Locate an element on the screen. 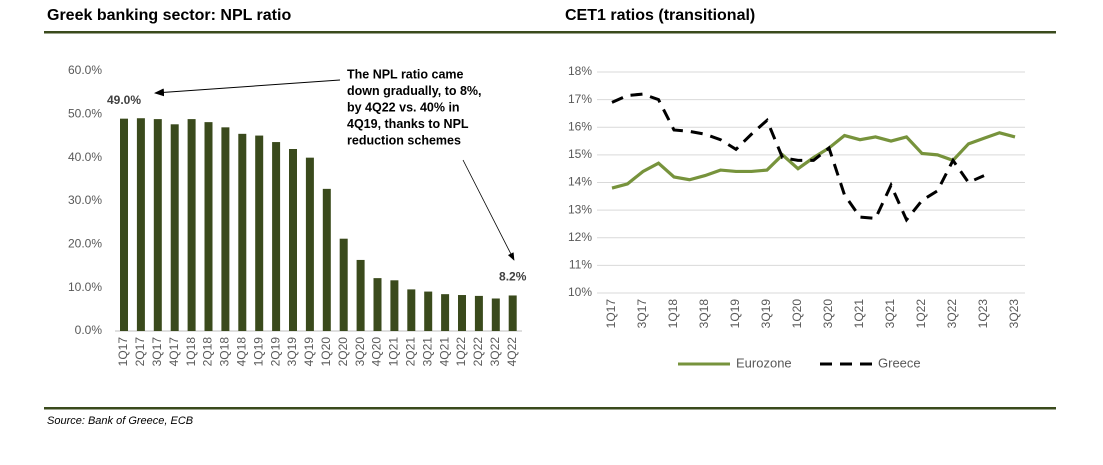  annotation: down gradually, to 8%, is located at coordinates (414, 91).